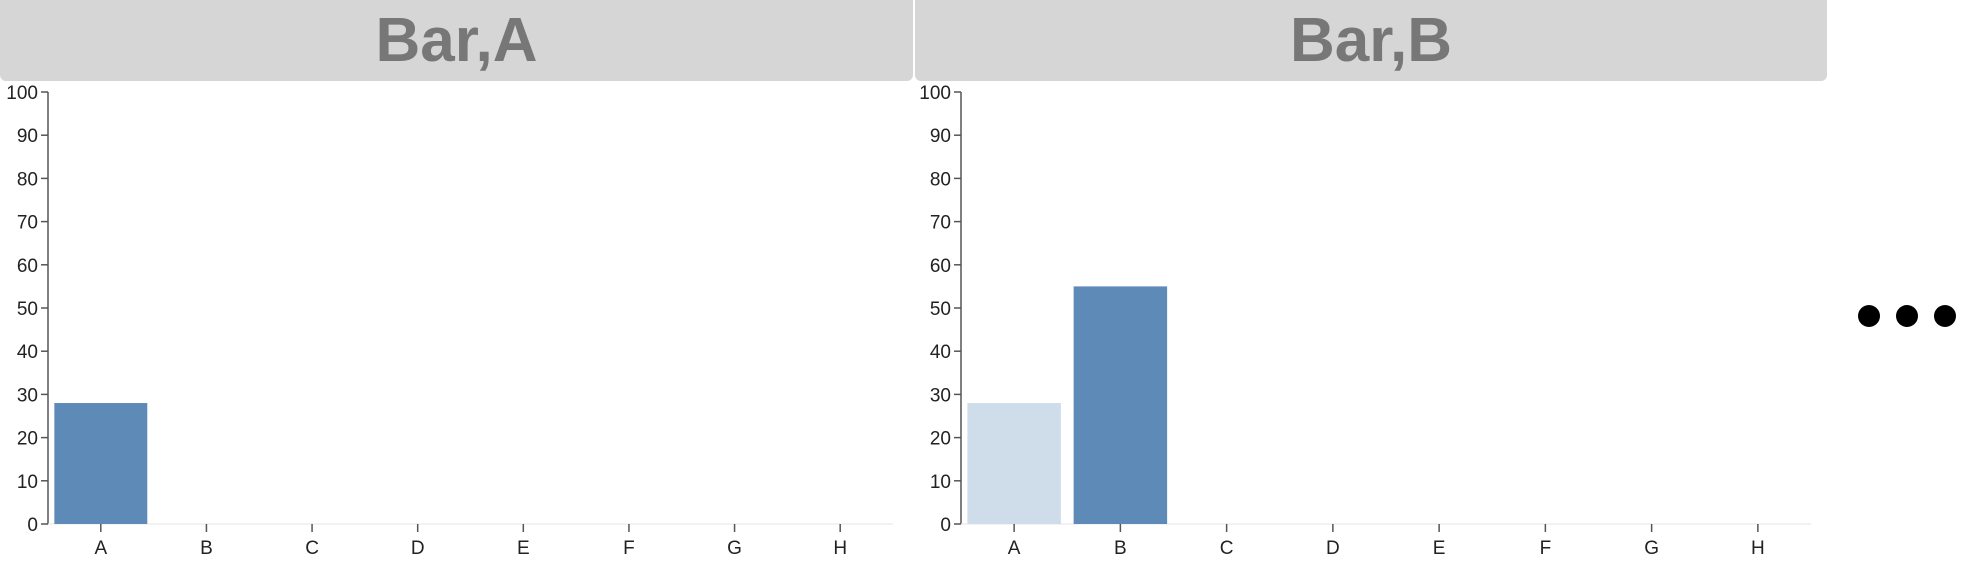  Describe the element at coordinates (1371, 40) in the screenshot. I see `chart-title-bar-b: Bar,B` at that location.